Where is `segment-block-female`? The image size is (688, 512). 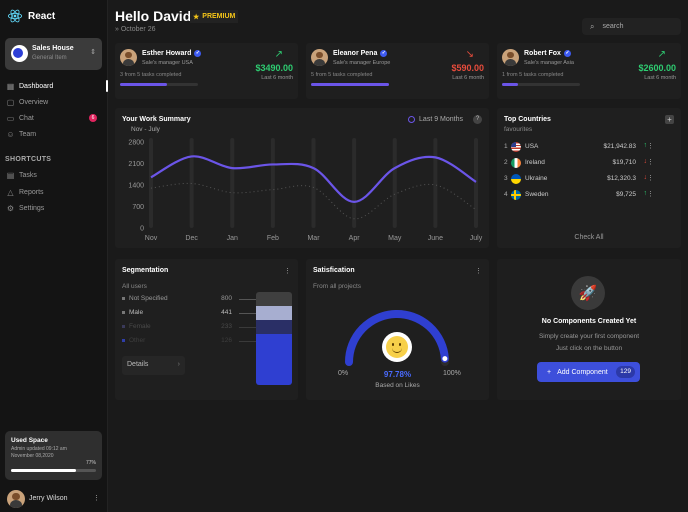 segment-block-female is located at coordinates (274, 328).